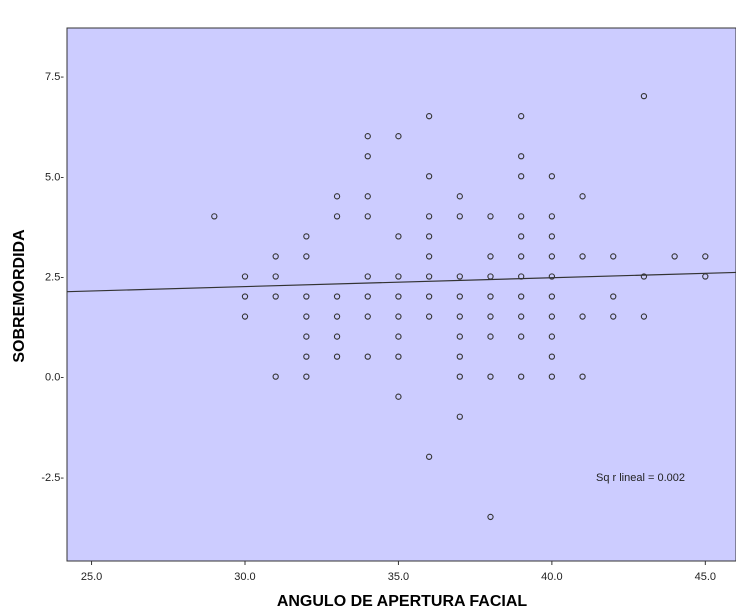  Describe the element at coordinates (244, 577) in the screenshot. I see `x-tick-label: 30.0` at that location.